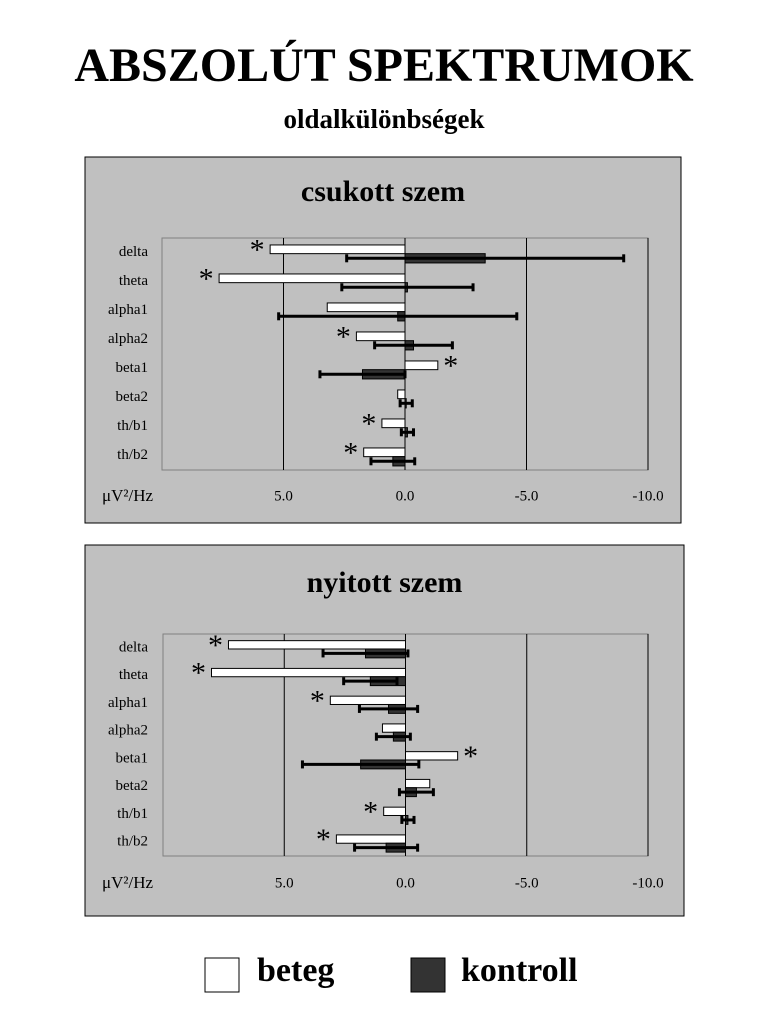 Image resolution: width=768 pixels, height=1024 pixels. What do you see at coordinates (383, 191) in the screenshot?
I see `chart-title: csukott szem` at bounding box center [383, 191].